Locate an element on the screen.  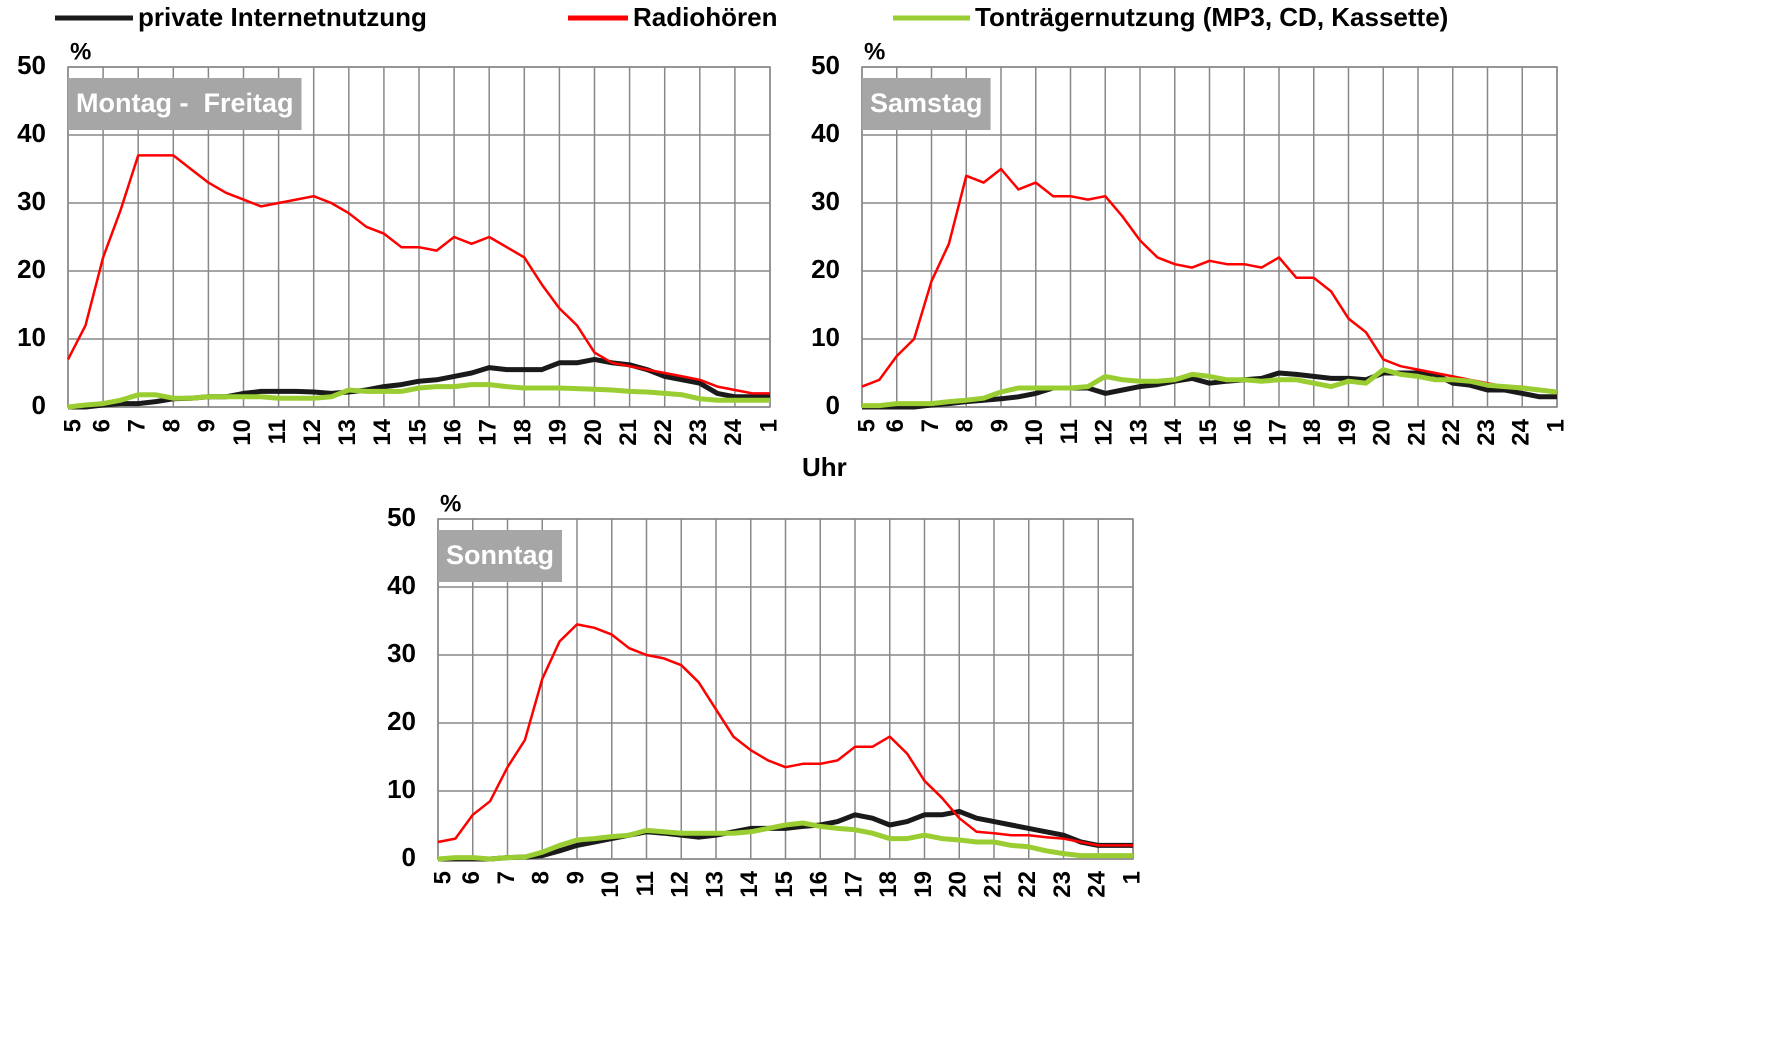
panel-title: Montag - Freitag is located at coordinates (185, 103).